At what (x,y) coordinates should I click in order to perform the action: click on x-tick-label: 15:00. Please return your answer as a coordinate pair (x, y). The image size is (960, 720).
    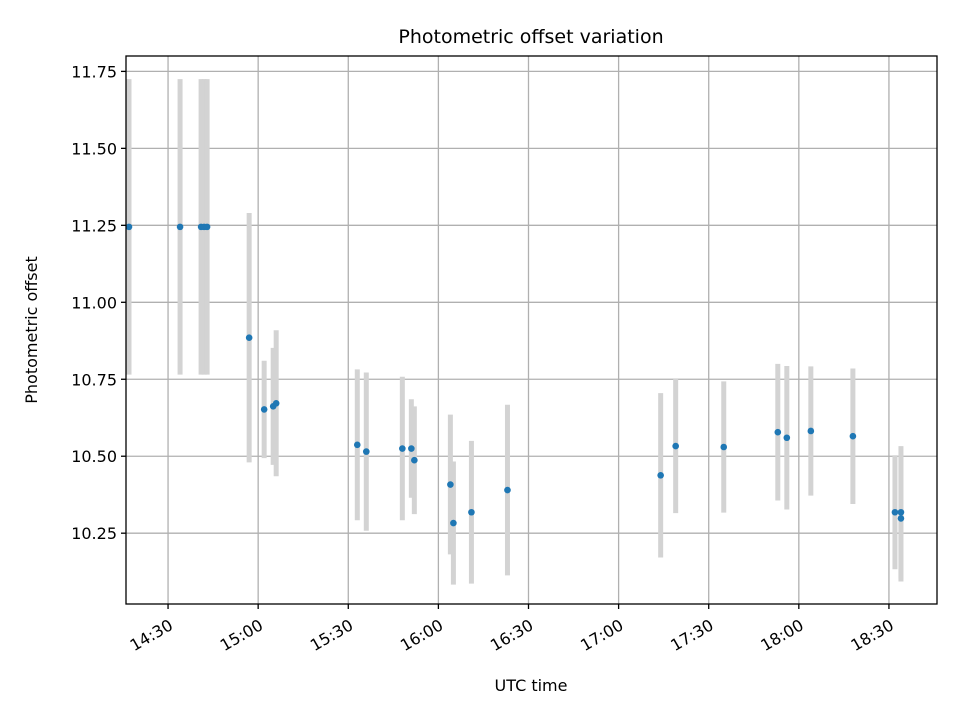
    Looking at the image, I should click on (241, 635).